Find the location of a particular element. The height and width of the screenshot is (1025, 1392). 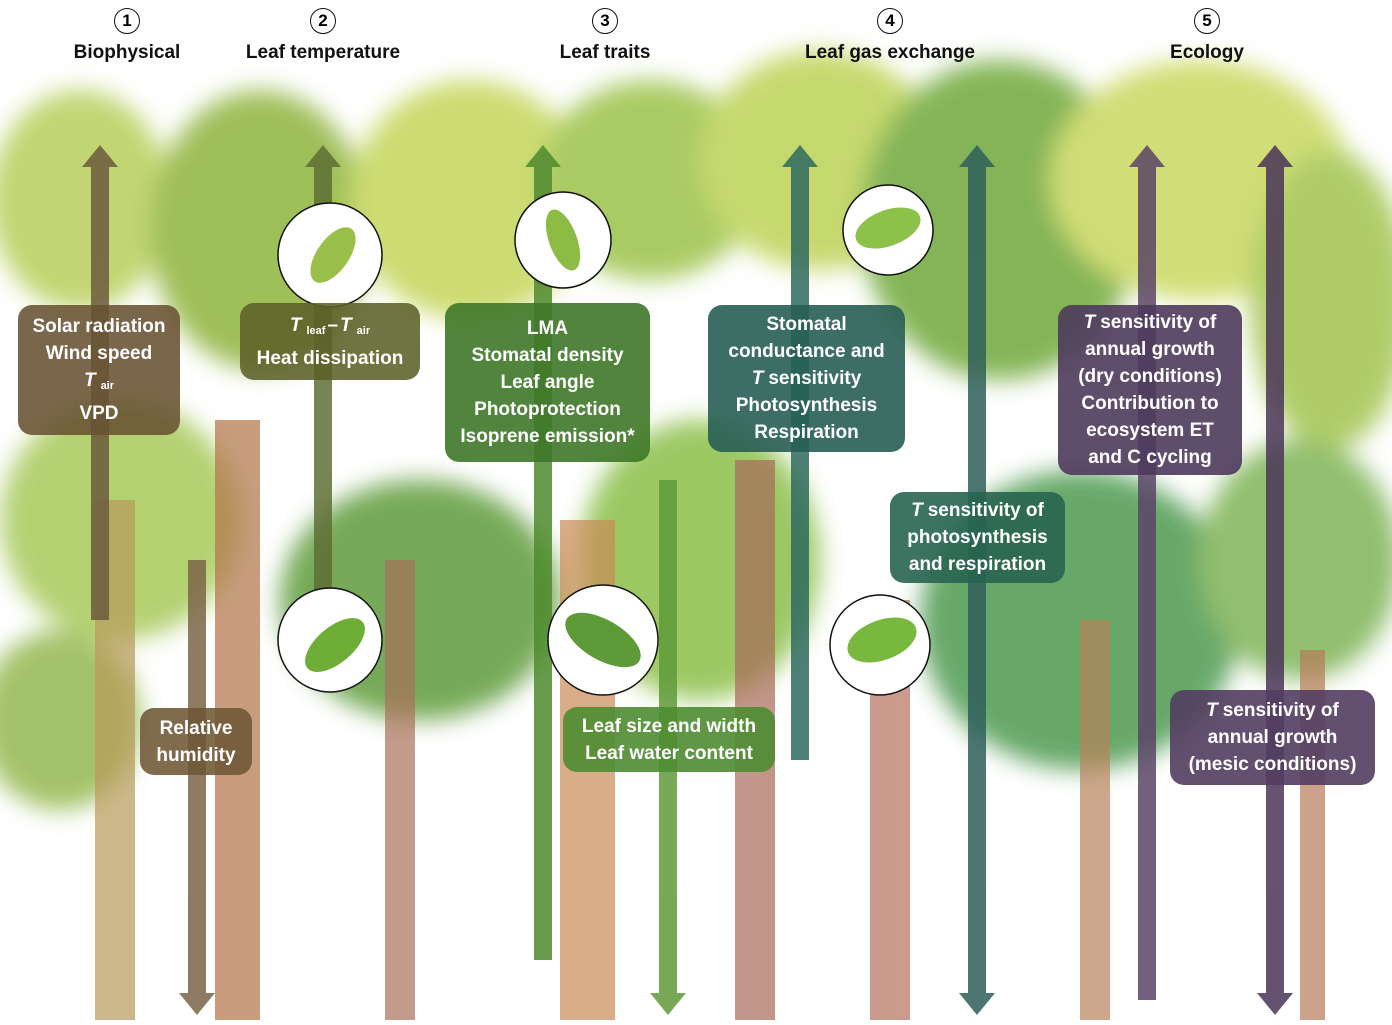

text-line: LMA is located at coordinates (547, 328).